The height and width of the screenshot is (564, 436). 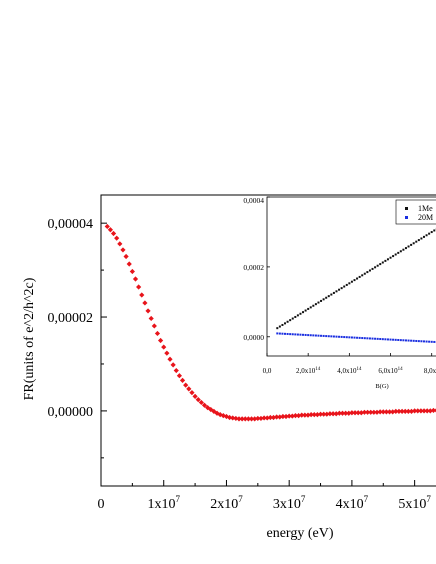 I want to click on inset-series-points, so click(x=356, y=285).